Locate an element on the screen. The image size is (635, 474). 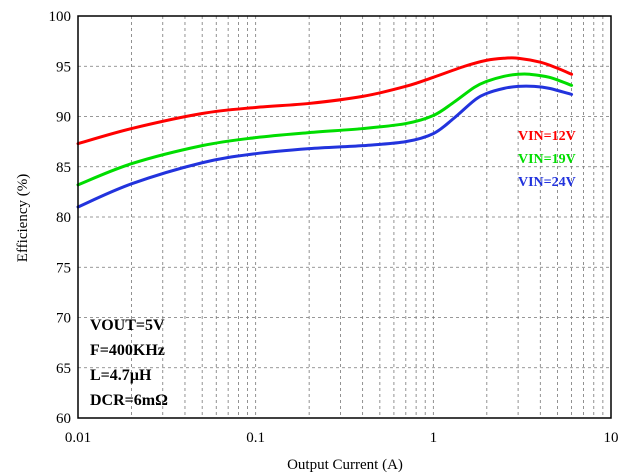
series-line-vin-12v is located at coordinates (325, 101).